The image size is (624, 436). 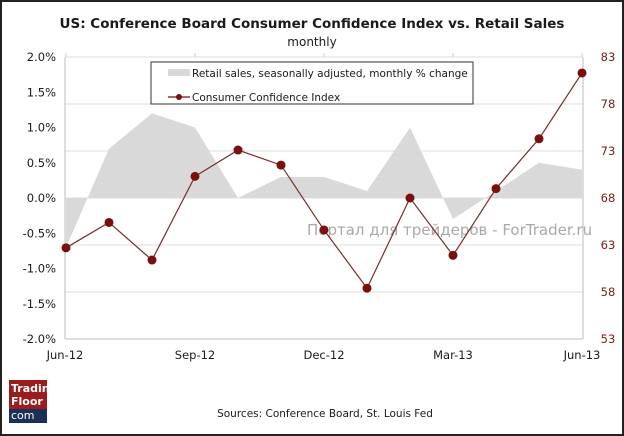 I want to click on x-tick-label: Dec-12, so click(x=323, y=355).